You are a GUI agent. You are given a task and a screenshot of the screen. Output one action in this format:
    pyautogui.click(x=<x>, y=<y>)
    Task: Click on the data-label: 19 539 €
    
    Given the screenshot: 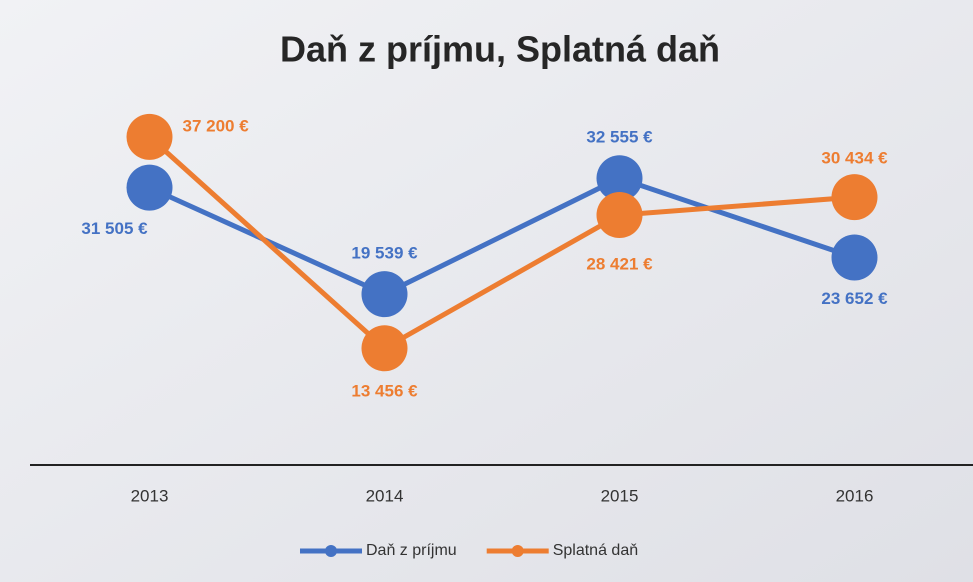 What is the action you would take?
    pyautogui.click(x=384, y=253)
    